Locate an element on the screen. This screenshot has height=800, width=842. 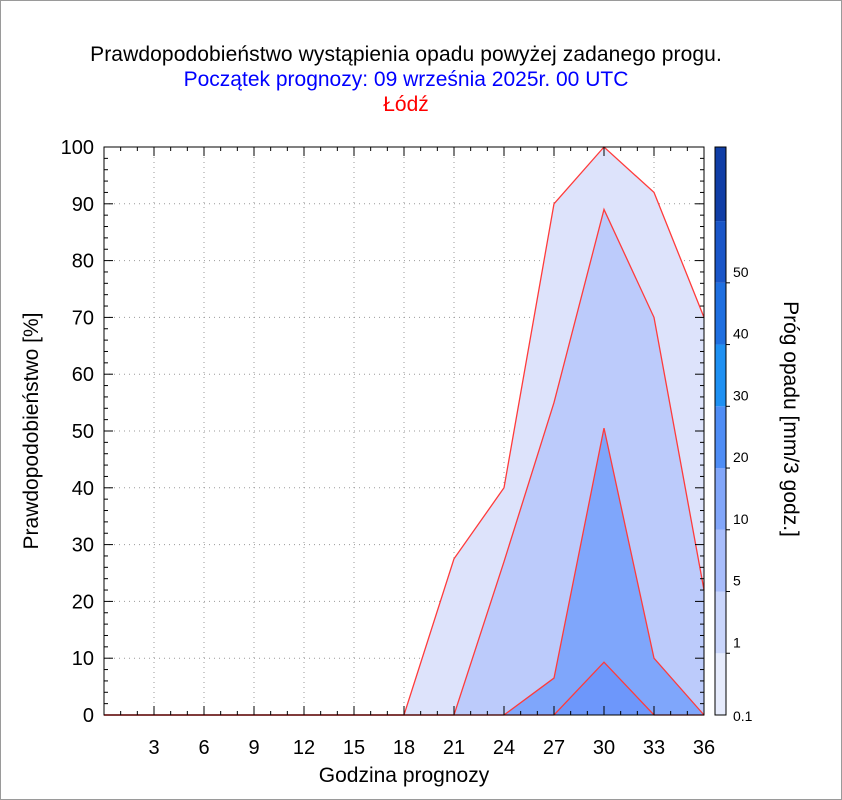
colorbar-label: 1 is located at coordinates (737, 642).